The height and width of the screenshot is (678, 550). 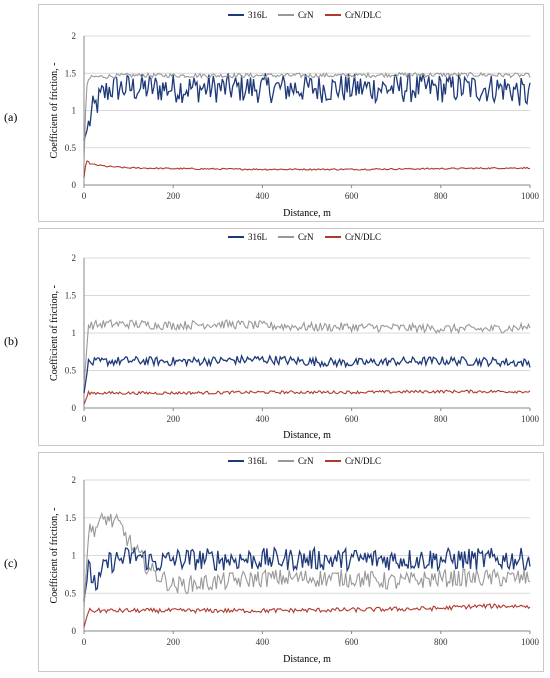 What do you see at coordinates (71, 73) in the screenshot?
I see `chart-0-y-tick-3: 1.5` at bounding box center [71, 73].